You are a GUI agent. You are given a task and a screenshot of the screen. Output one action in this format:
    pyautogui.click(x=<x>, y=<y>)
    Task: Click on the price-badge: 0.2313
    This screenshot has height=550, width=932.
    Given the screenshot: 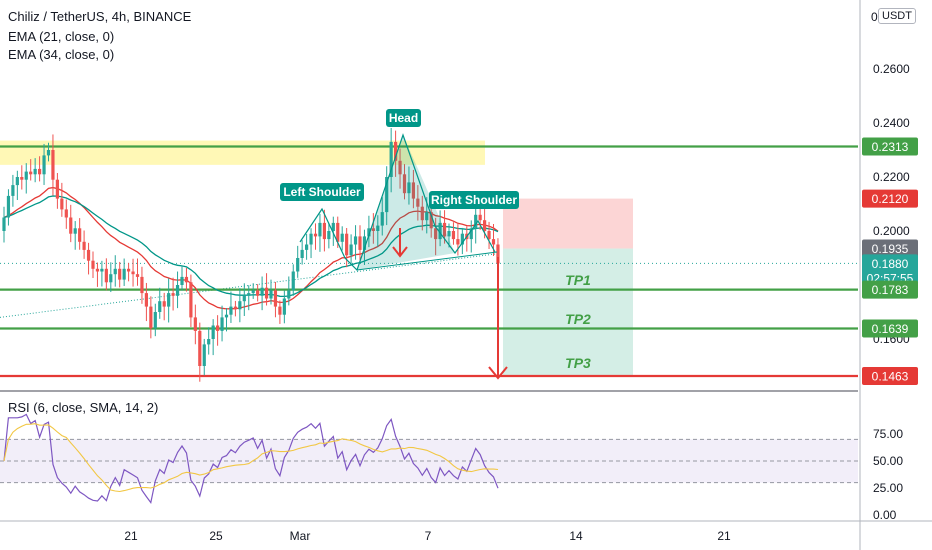 What is the action you would take?
    pyautogui.click(x=890, y=147)
    